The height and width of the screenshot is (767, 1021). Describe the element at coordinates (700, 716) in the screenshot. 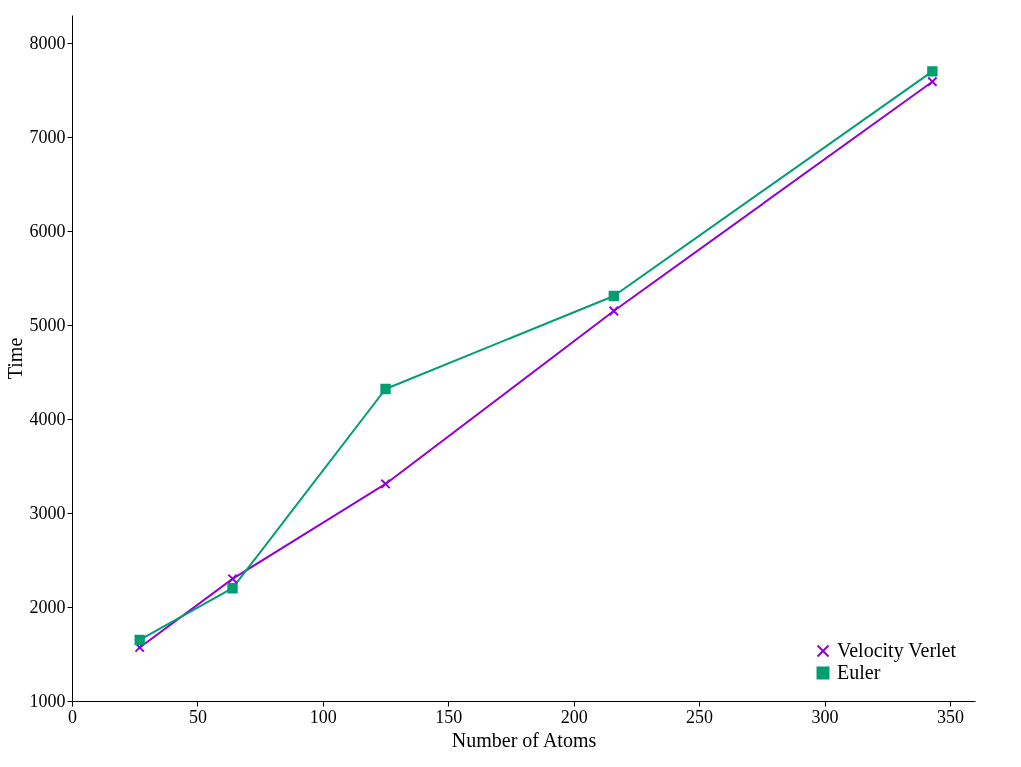

I see `x-tick-label: 250` at that location.